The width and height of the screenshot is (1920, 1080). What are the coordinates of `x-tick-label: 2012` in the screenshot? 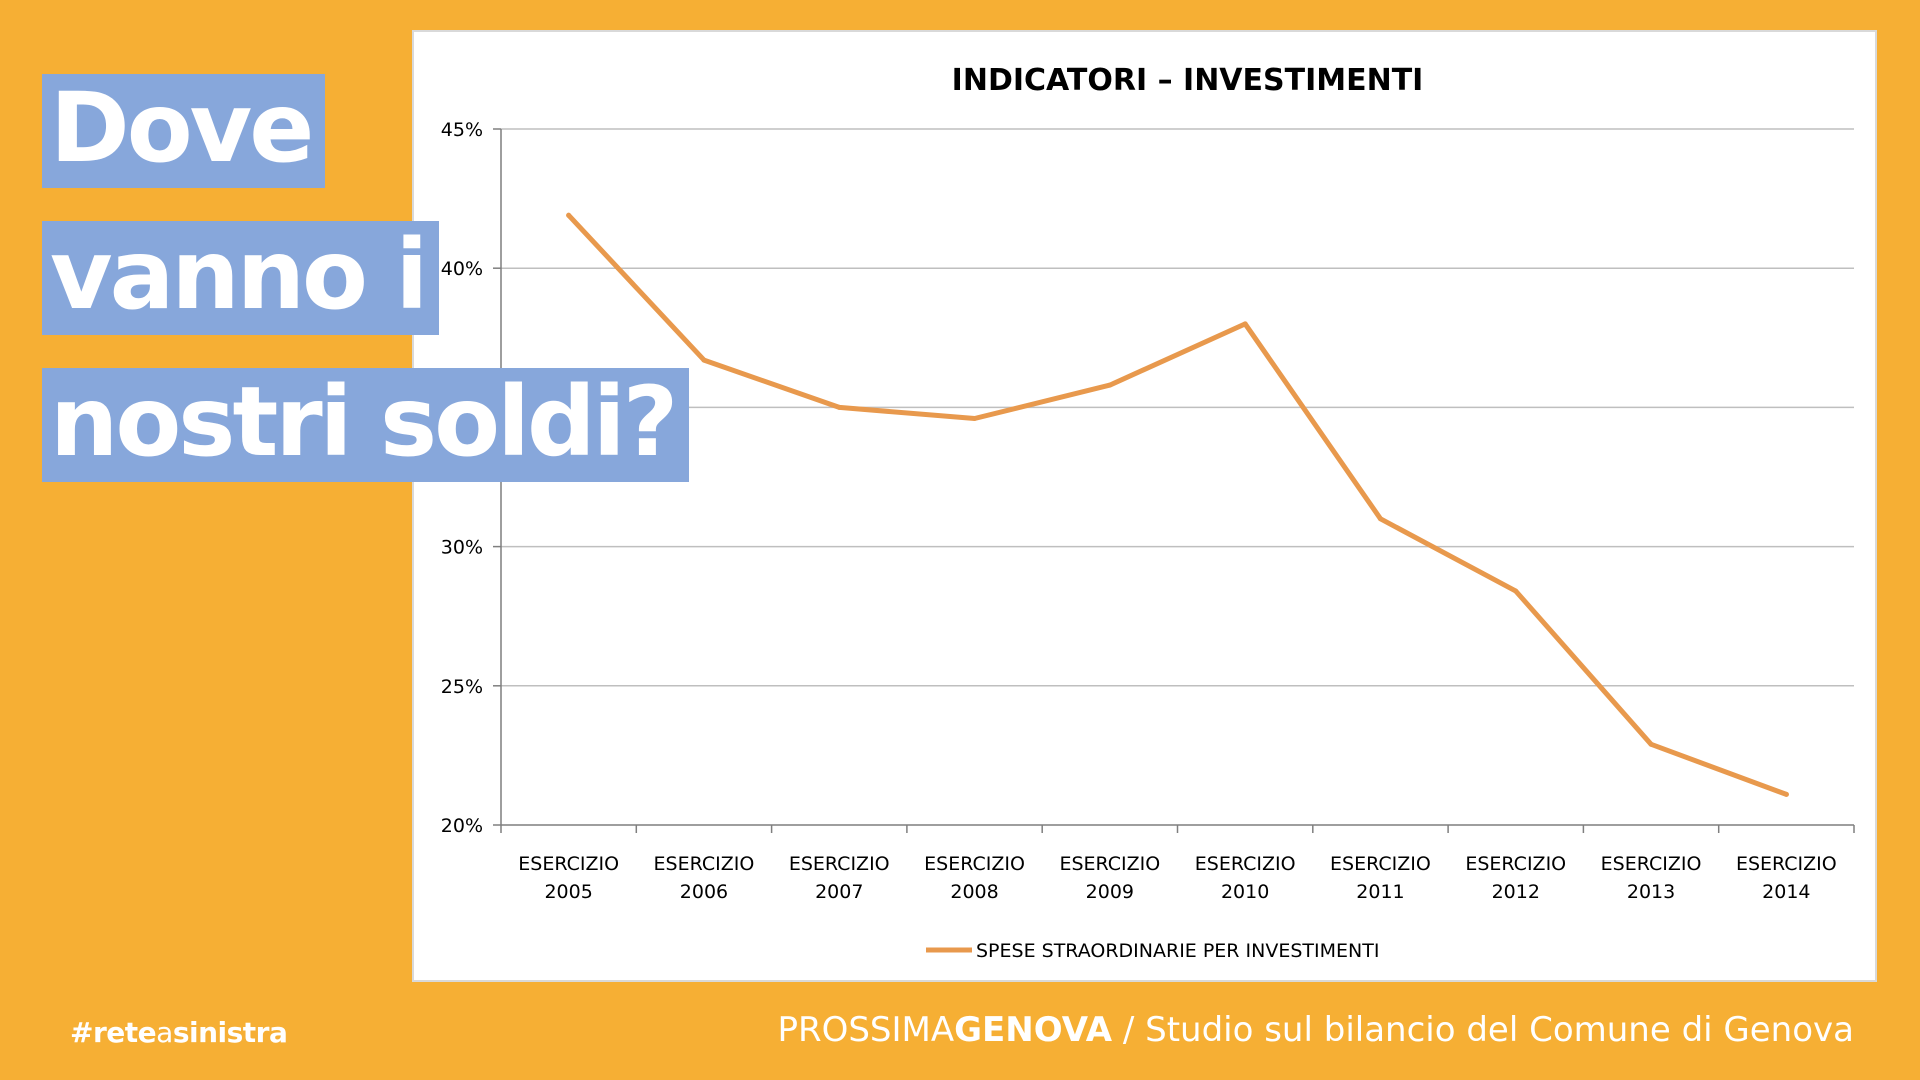 It's located at (1516, 892).